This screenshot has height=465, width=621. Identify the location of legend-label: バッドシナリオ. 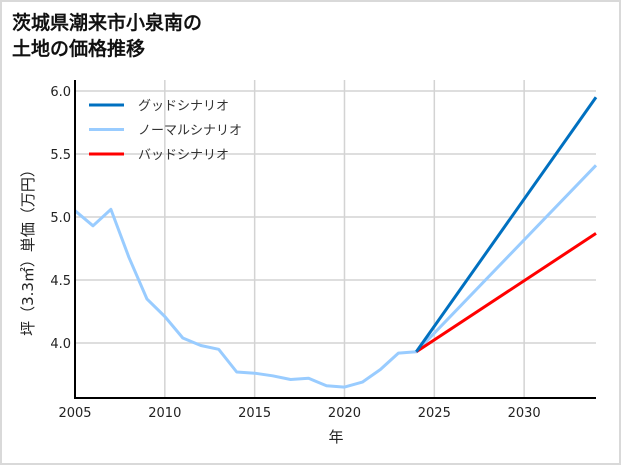
(183, 155).